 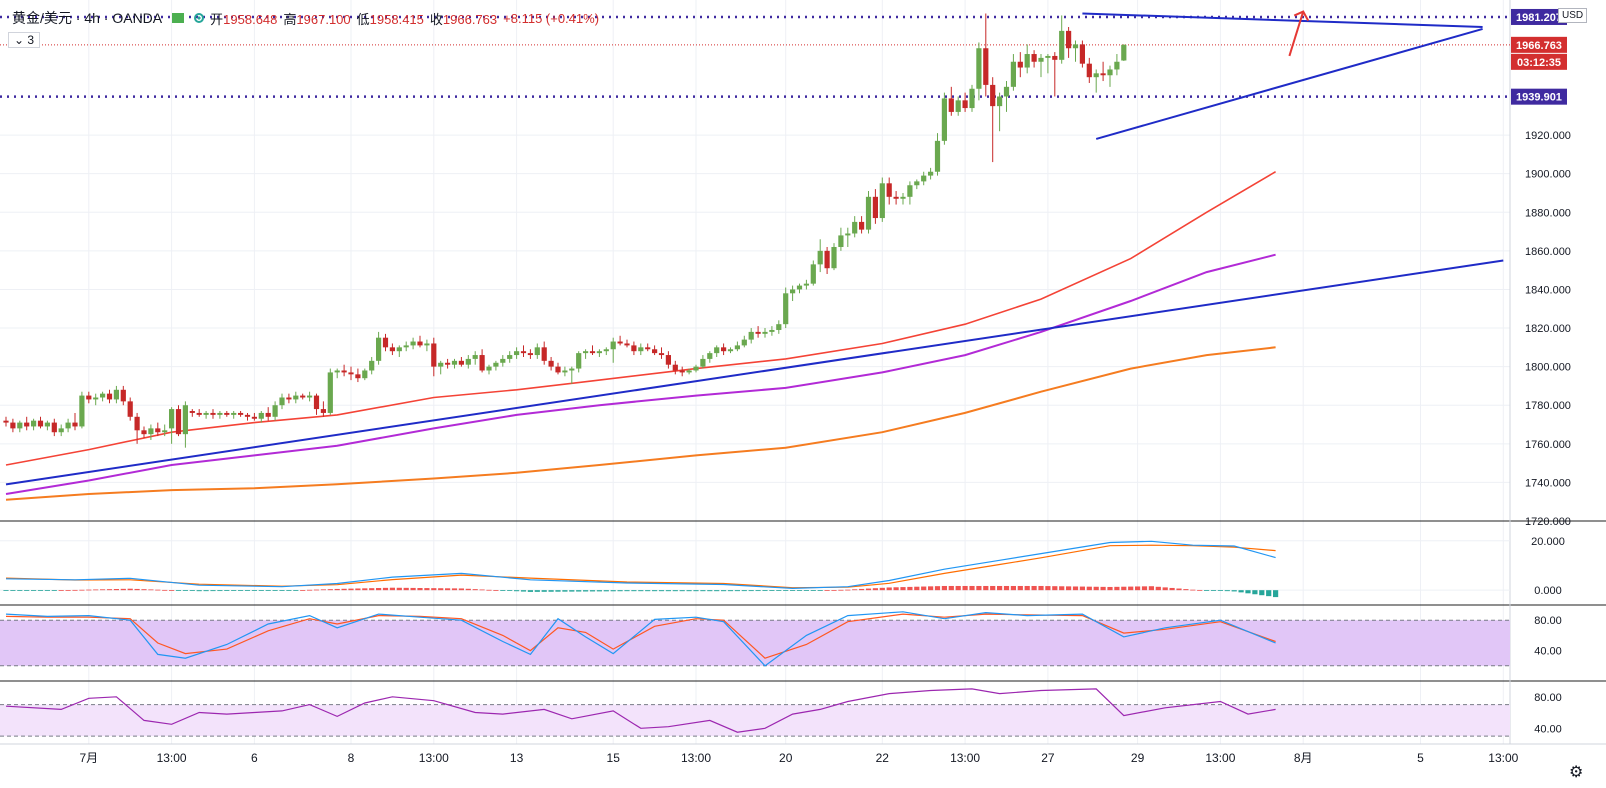 I want to click on change-value: +8.115 (+0.41%), so click(x=551, y=18).